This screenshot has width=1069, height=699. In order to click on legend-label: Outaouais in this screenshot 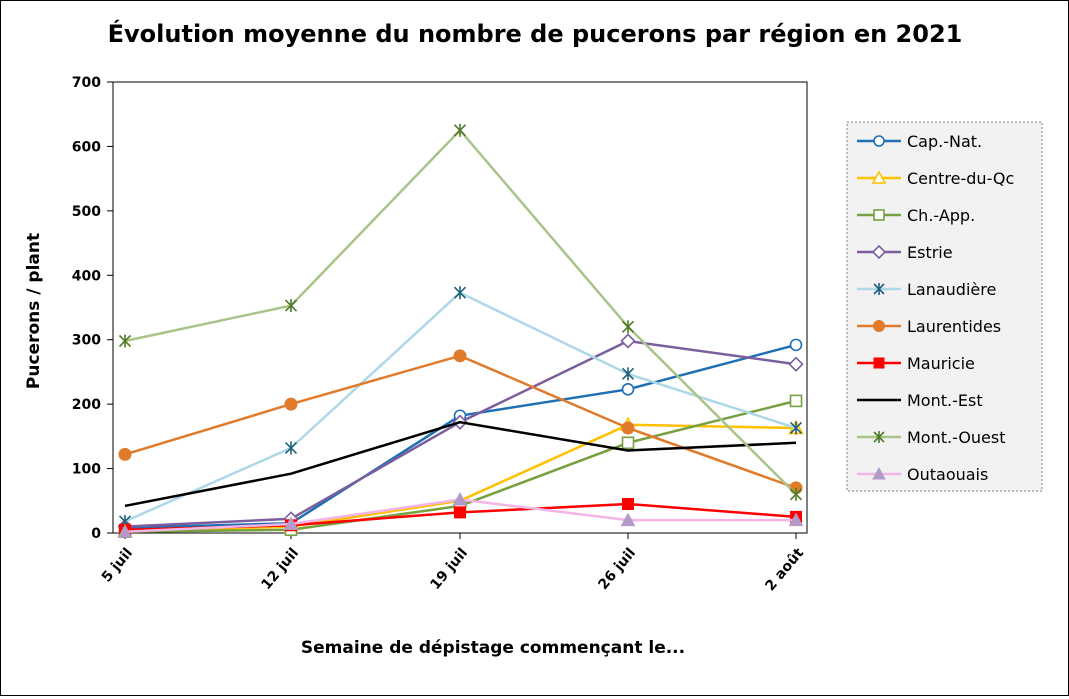, I will do `click(947, 474)`.